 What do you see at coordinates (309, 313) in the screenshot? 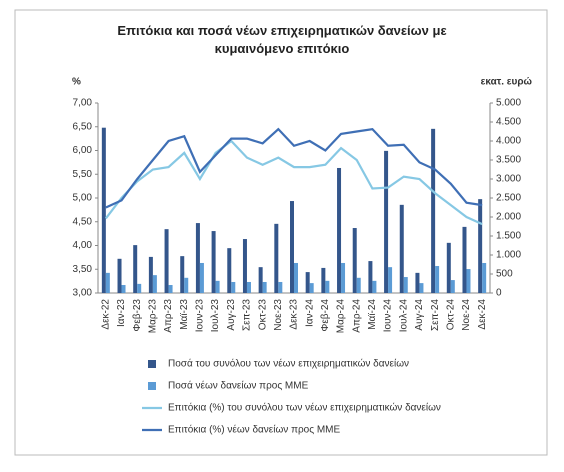
I see `x-tick-label: Ιαν-24` at bounding box center [309, 313].